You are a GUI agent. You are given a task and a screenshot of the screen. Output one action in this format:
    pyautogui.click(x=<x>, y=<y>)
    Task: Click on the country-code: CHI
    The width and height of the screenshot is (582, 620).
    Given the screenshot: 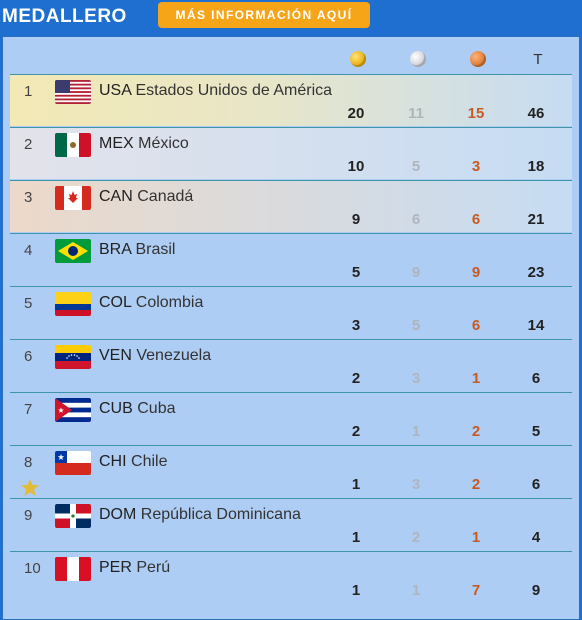 What is the action you would take?
    pyautogui.click(x=113, y=461)
    